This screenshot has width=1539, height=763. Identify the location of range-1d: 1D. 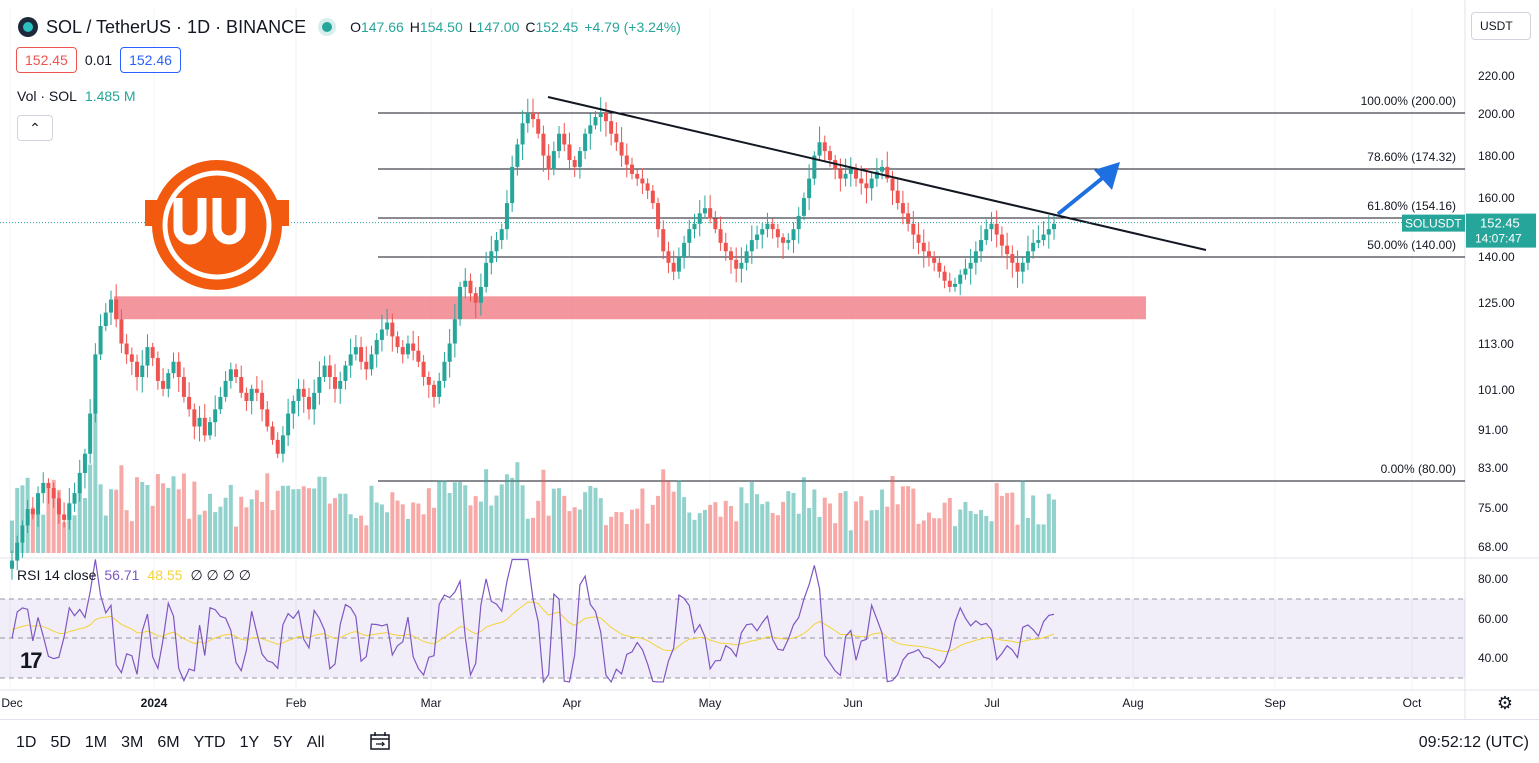
(26, 742).